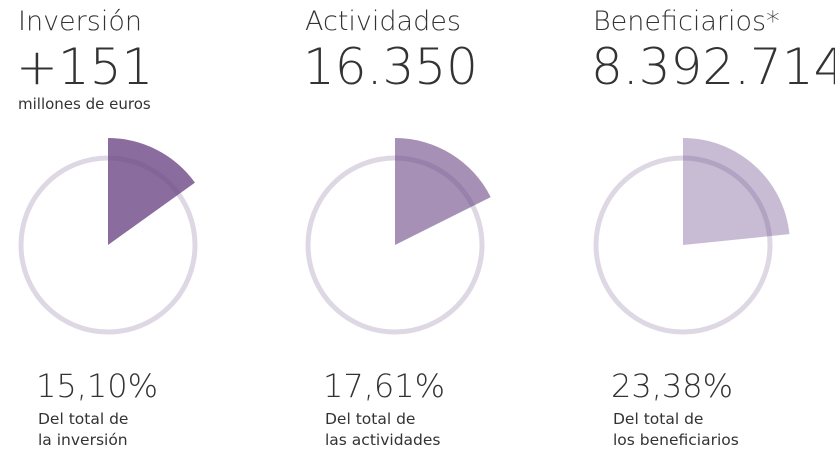 This screenshot has width=835, height=460. Describe the element at coordinates (390, 67) in the screenshot. I see `headline: 16.350` at that location.